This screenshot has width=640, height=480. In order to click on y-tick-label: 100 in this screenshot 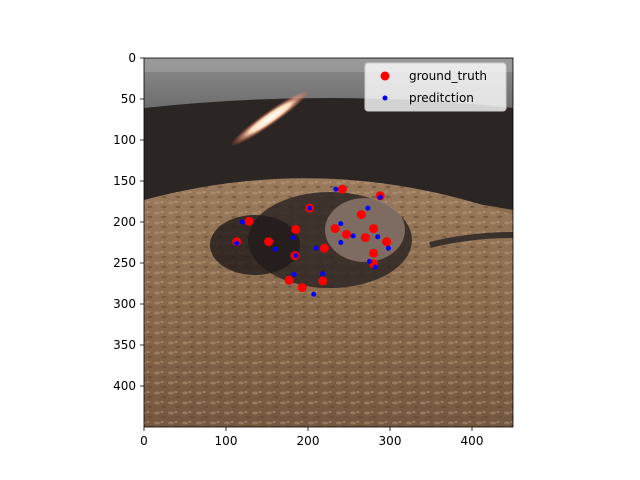, I will do `click(124, 140)`.